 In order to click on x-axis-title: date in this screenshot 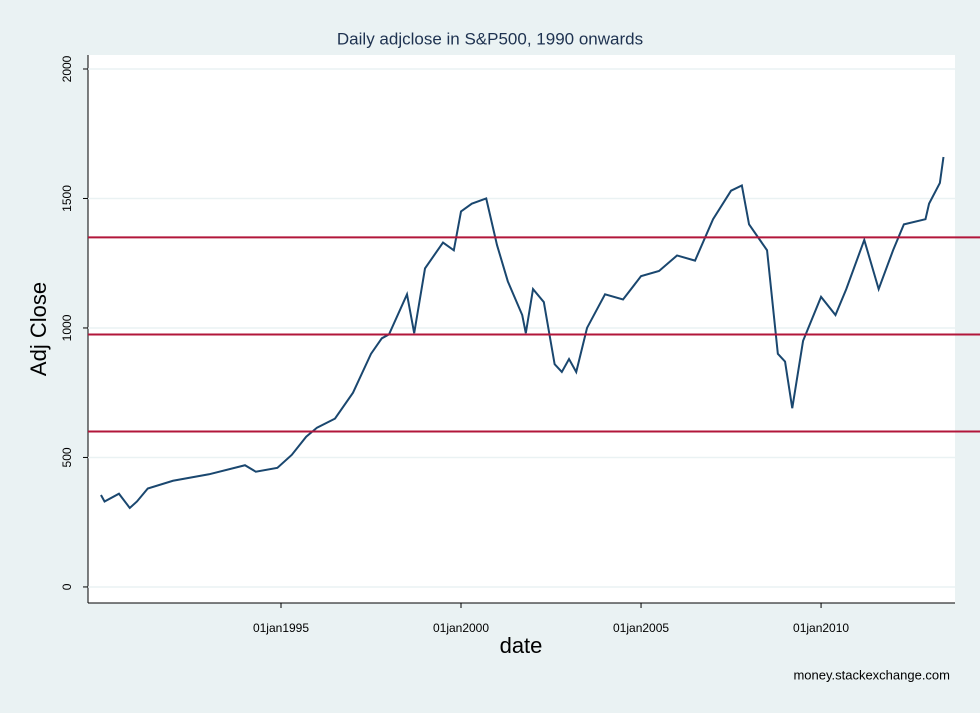, I will do `click(521, 645)`.